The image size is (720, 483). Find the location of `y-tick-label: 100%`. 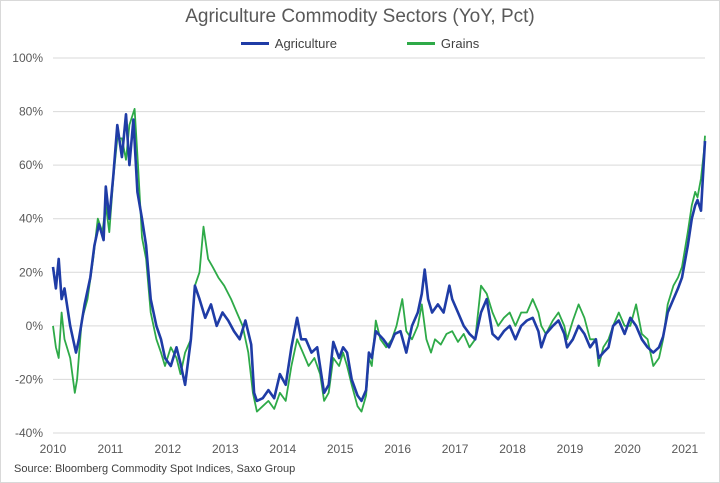

y-tick-label: 100% is located at coordinates (27, 58).